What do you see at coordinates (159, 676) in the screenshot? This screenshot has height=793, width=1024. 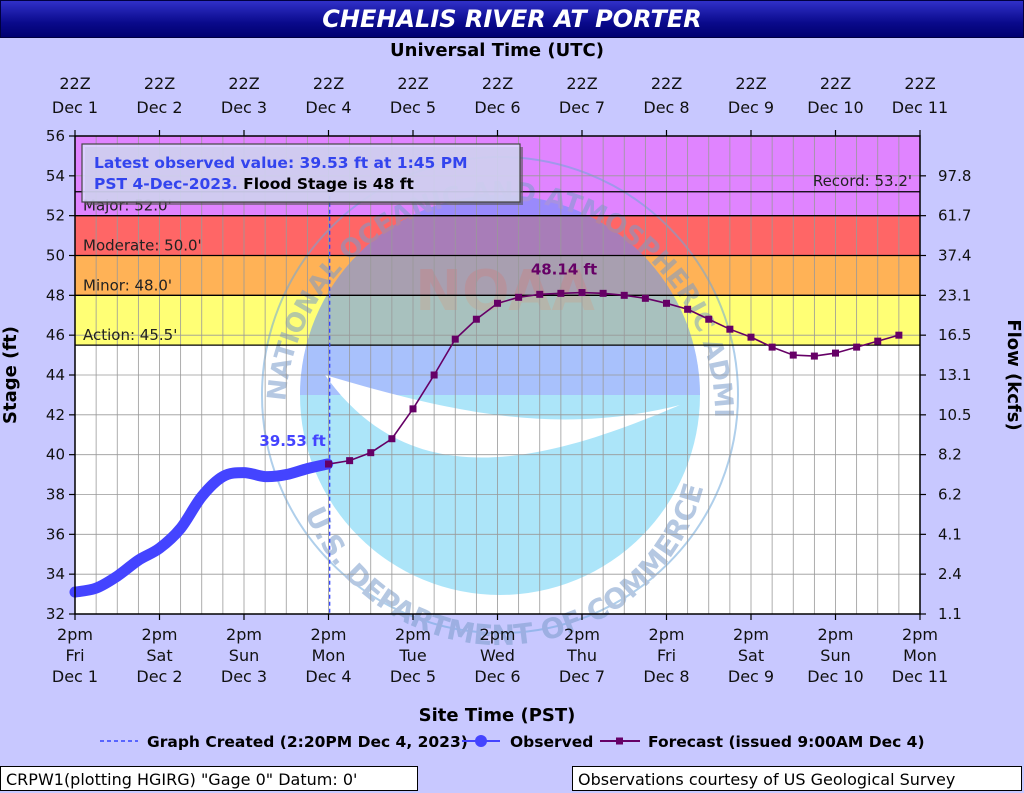 I see `x-tick-label: Dec 2` at bounding box center [159, 676].